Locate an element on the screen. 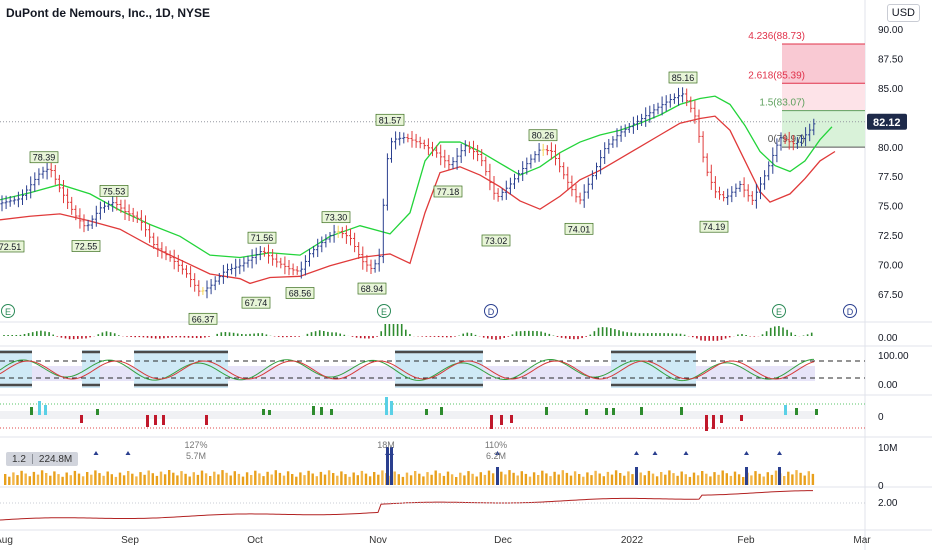 The image size is (932, 550). volume-legend-b: 224.8M is located at coordinates (55, 459).